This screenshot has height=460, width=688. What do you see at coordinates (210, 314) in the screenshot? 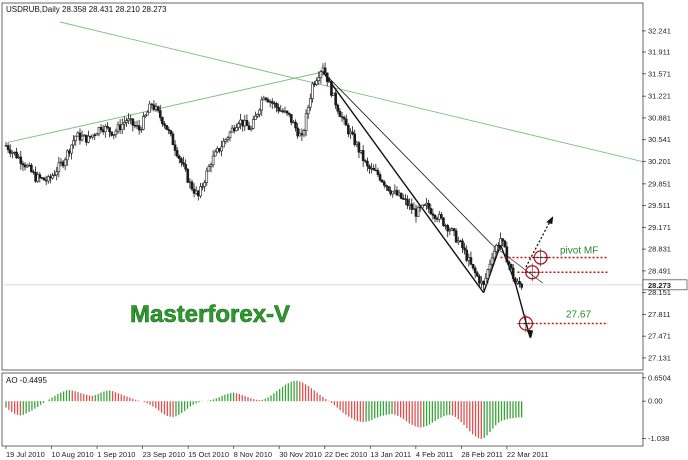
I see `watermark-logo: Masterforex-V` at bounding box center [210, 314].